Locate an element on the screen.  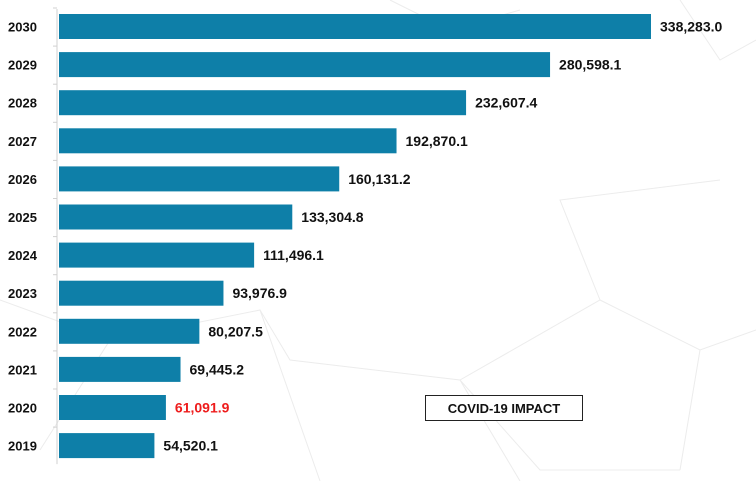
data-label-2021: 69,445.2 is located at coordinates (217, 369).